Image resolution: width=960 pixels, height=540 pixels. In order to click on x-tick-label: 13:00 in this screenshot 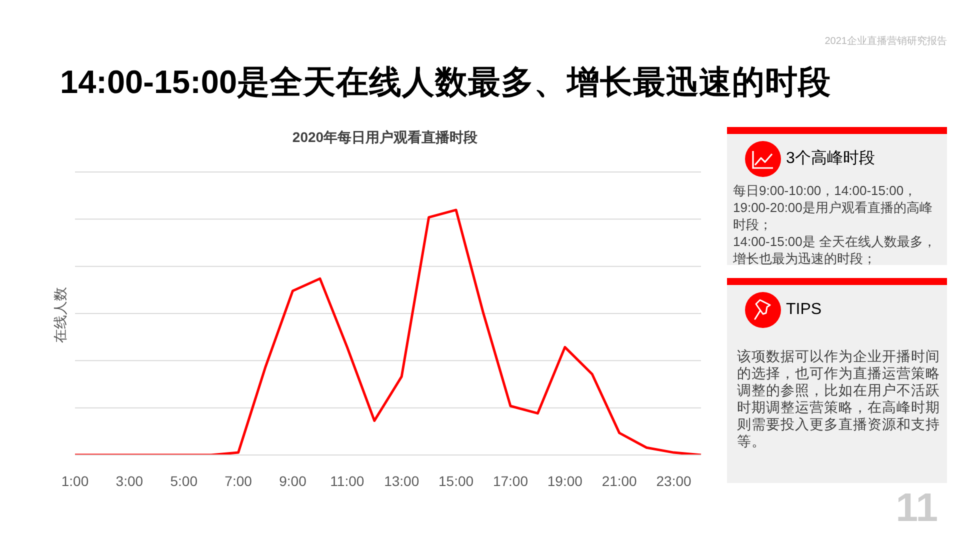, I will do `click(402, 480)`.